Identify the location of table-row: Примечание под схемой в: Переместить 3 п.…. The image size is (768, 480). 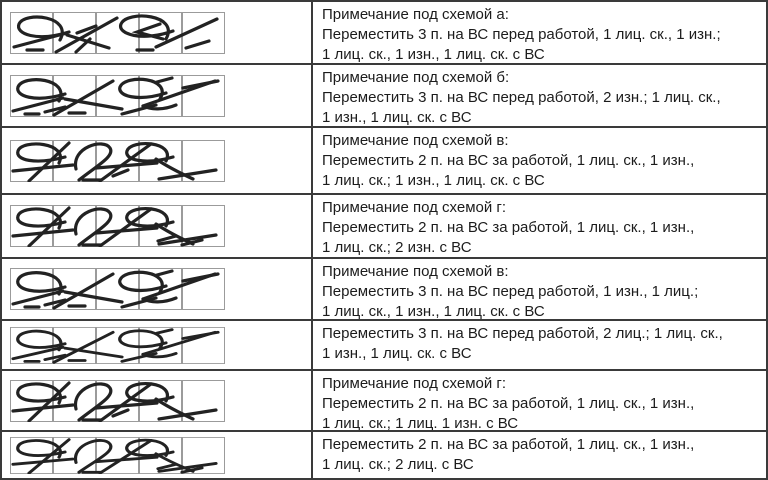
(384, 288).